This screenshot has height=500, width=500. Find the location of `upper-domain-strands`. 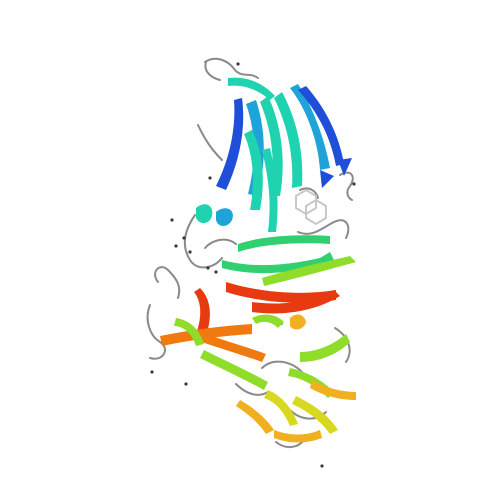

upper-domain-strands is located at coordinates (274, 154).